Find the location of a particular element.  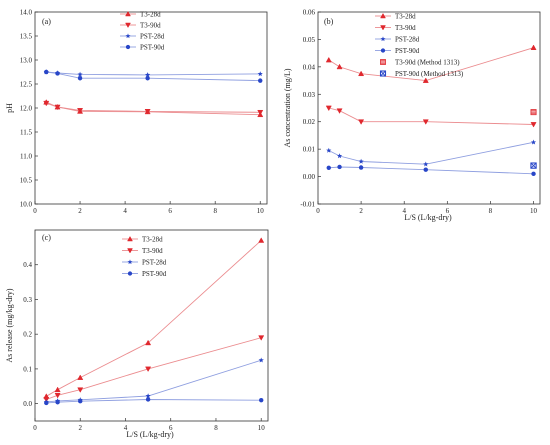

y-axis-label: pH is located at coordinates (9, 108).